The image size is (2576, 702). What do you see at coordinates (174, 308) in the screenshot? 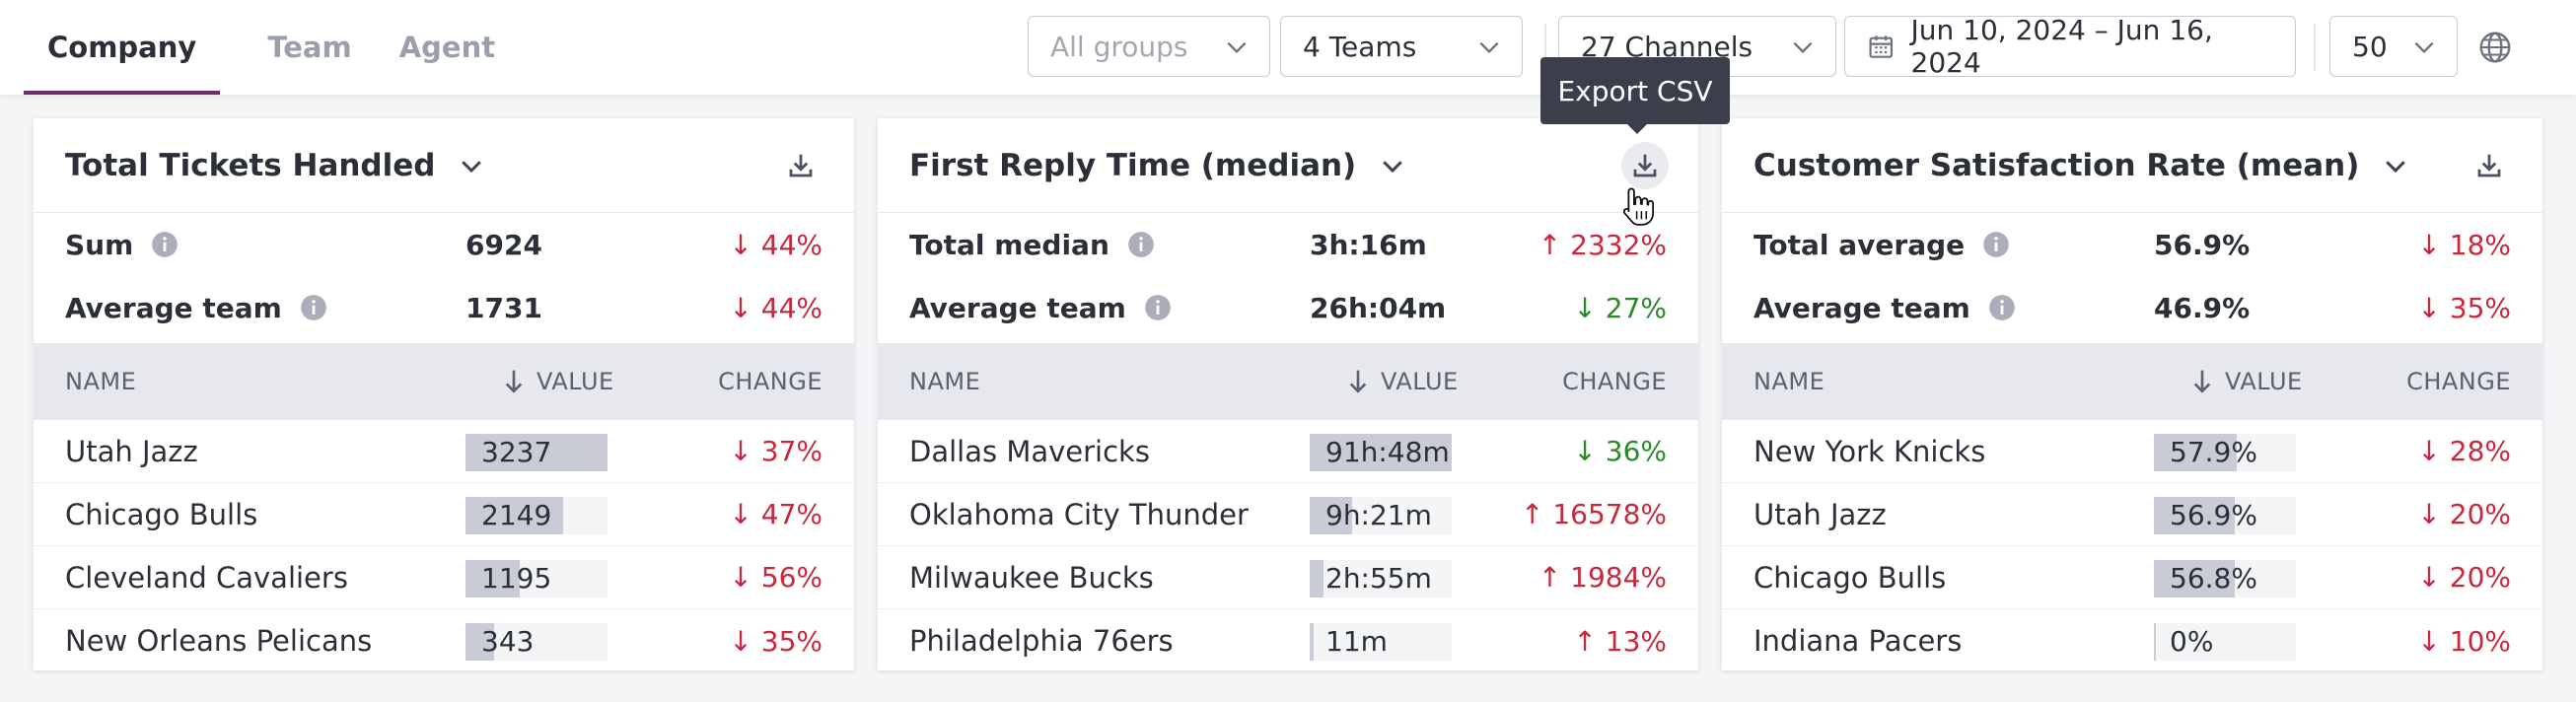
I see `summary-label-text: Average team` at bounding box center [174, 308].